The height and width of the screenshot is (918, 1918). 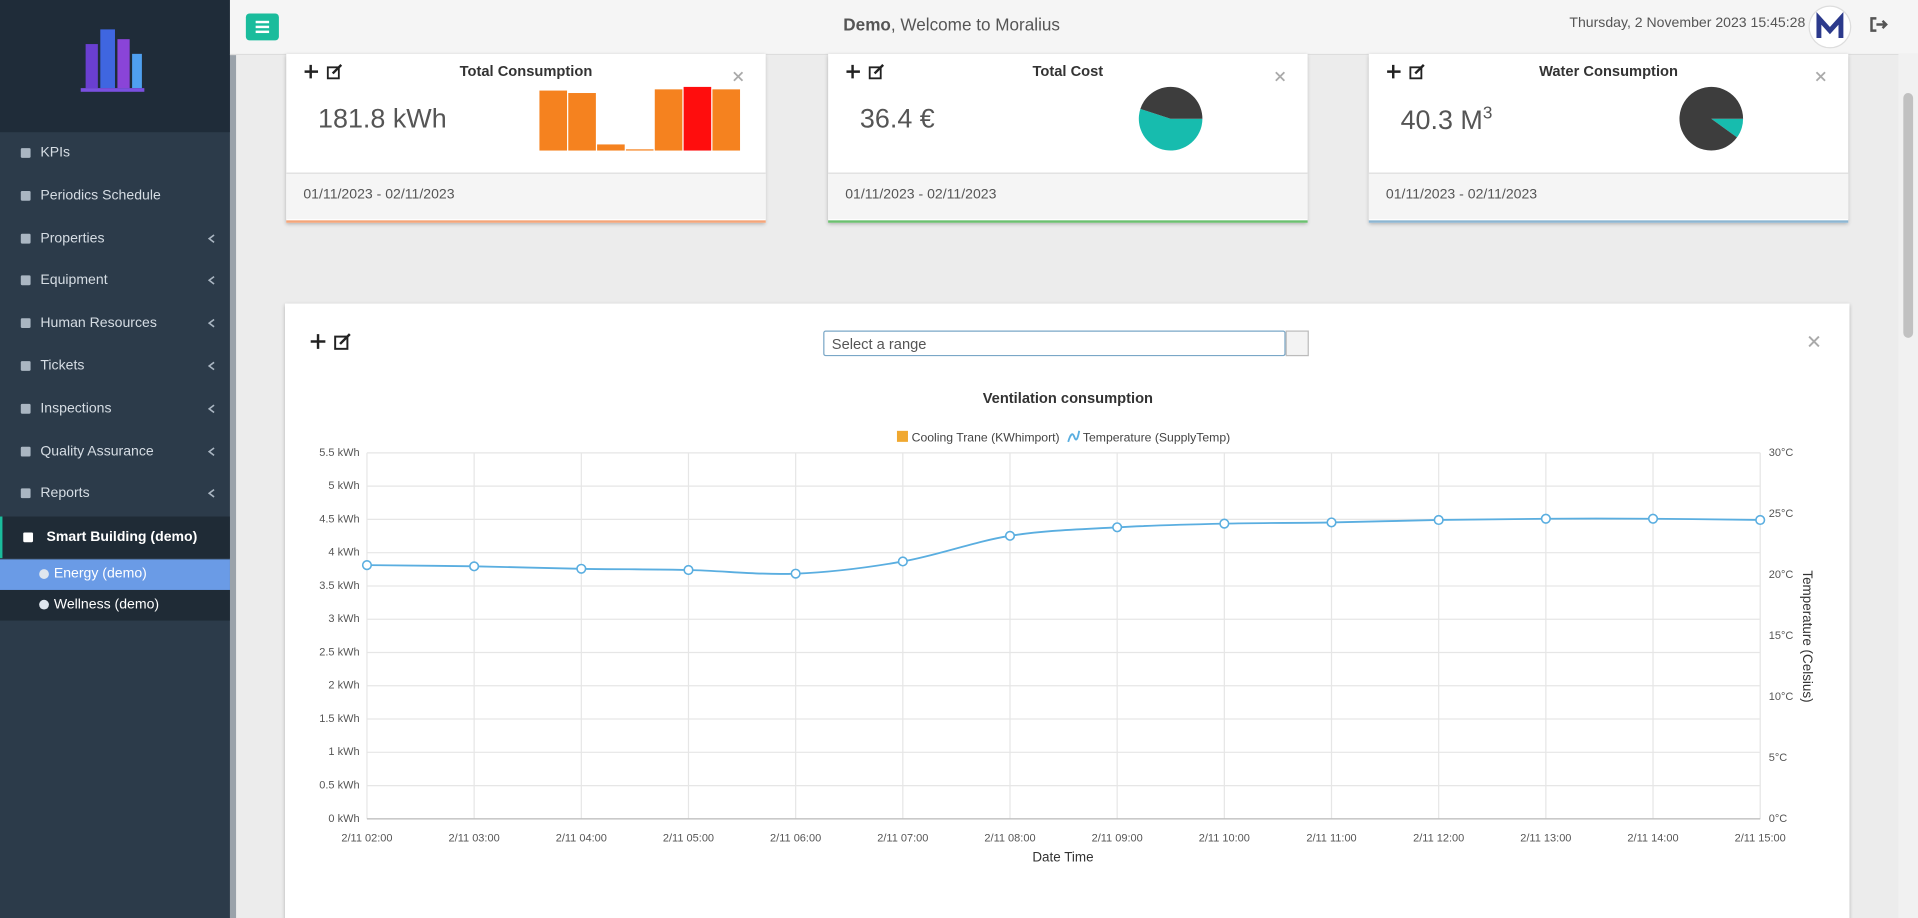 What do you see at coordinates (115, 366) in the screenshot?
I see `menu-item: Tickets` at bounding box center [115, 366].